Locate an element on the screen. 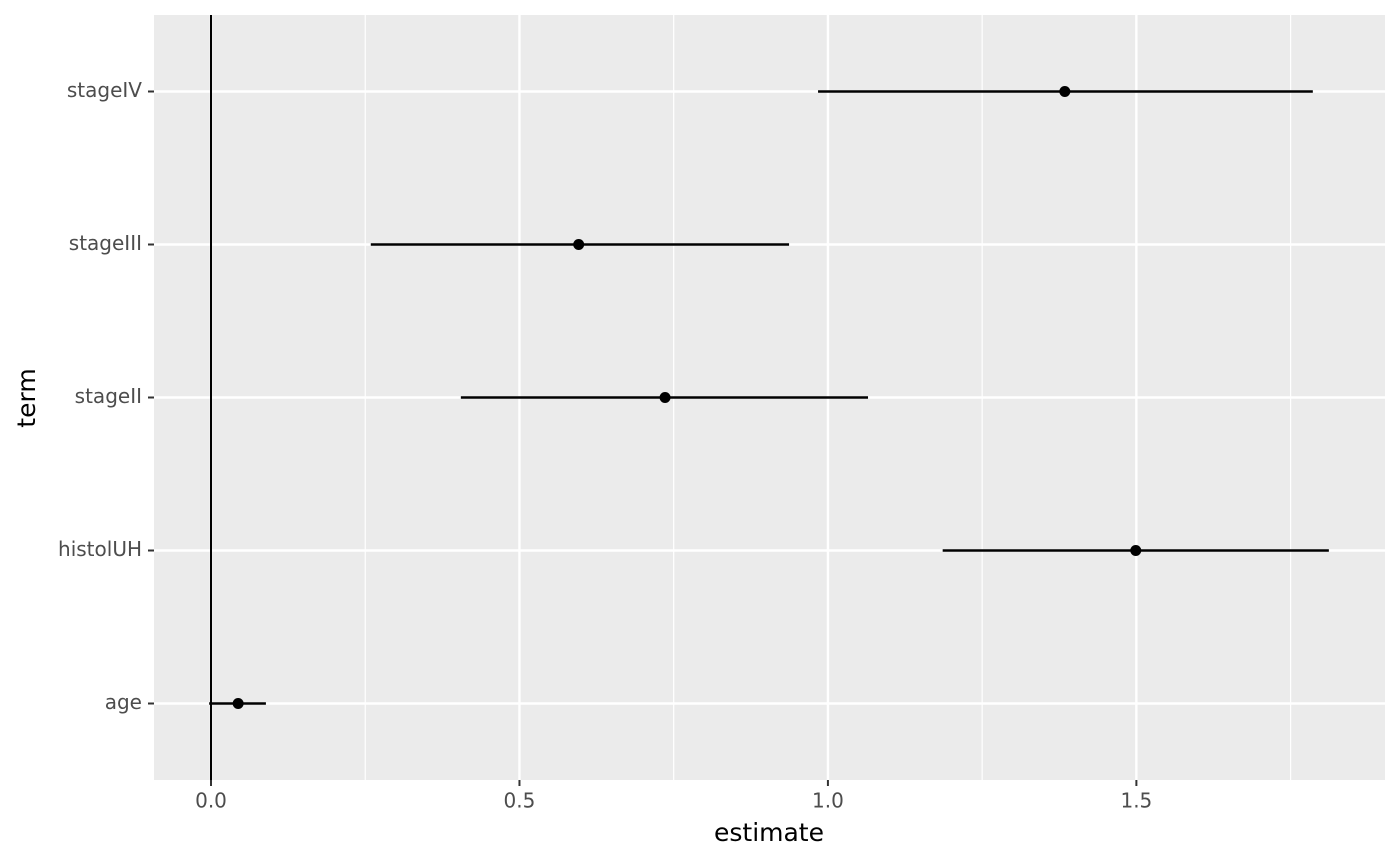 The image size is (1400, 866). y-tick-label: histolUH is located at coordinates (100, 549).